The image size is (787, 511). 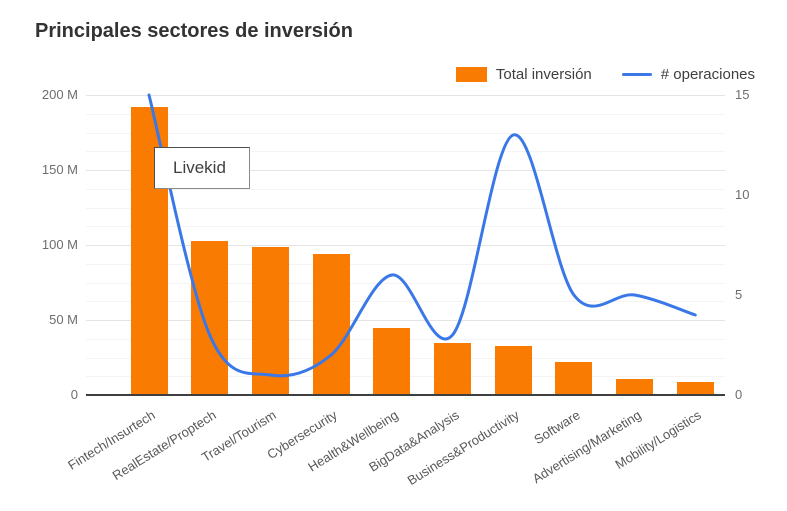 What do you see at coordinates (194, 31) in the screenshot?
I see `chart-title: Principales sectores de inversión` at bounding box center [194, 31].